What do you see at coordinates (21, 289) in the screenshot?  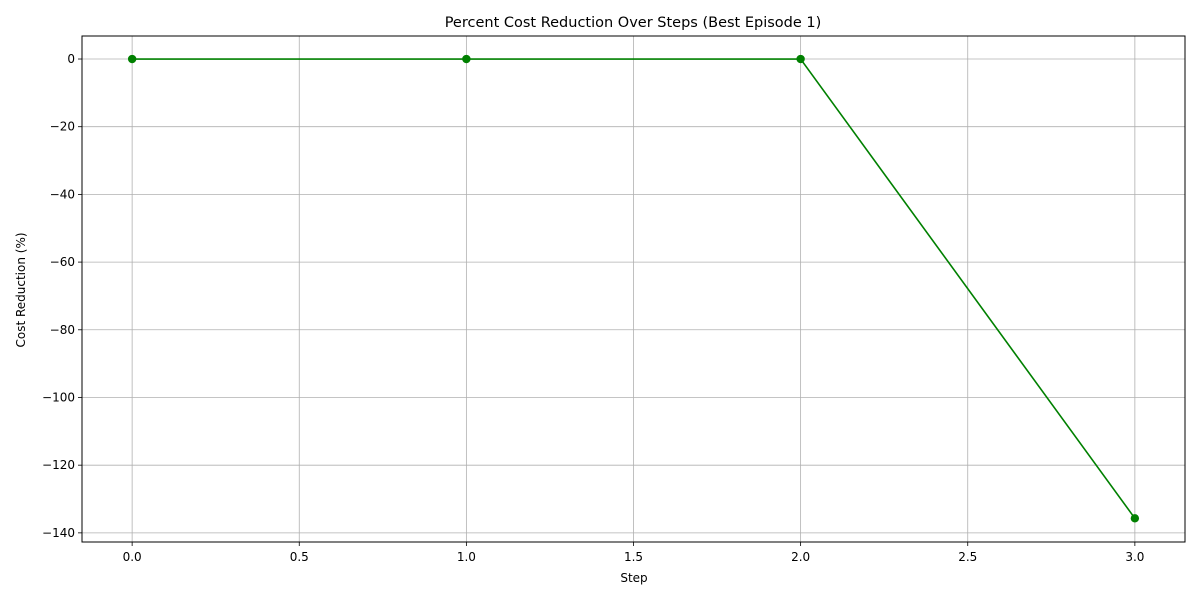 I see `y-axis-label: Cost Reduction (%)` at bounding box center [21, 289].